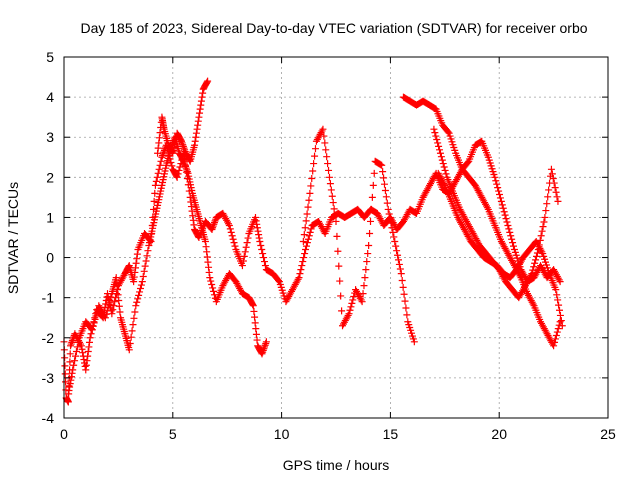 The image size is (640, 480). I want to click on y-tick-labels: -4 -3 -2 -1 0 1 2 3 4 5, so click(48, 237).